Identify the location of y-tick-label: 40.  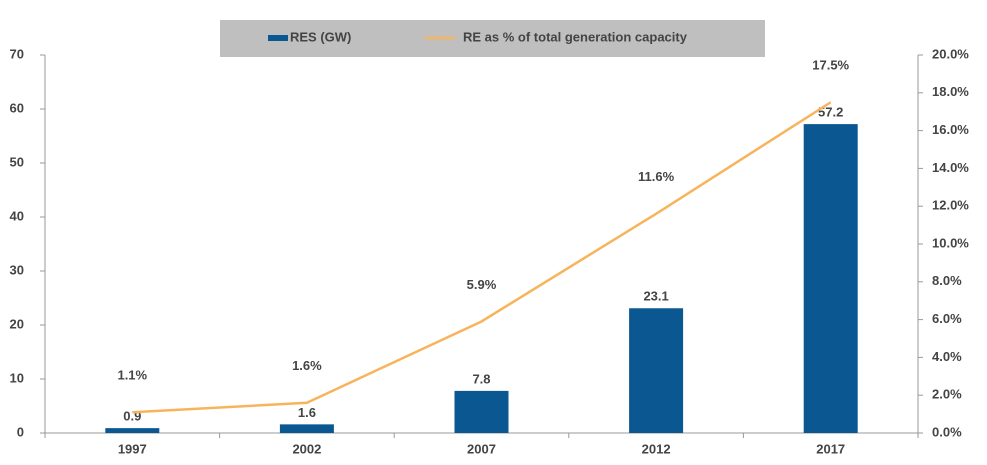
(17, 215).